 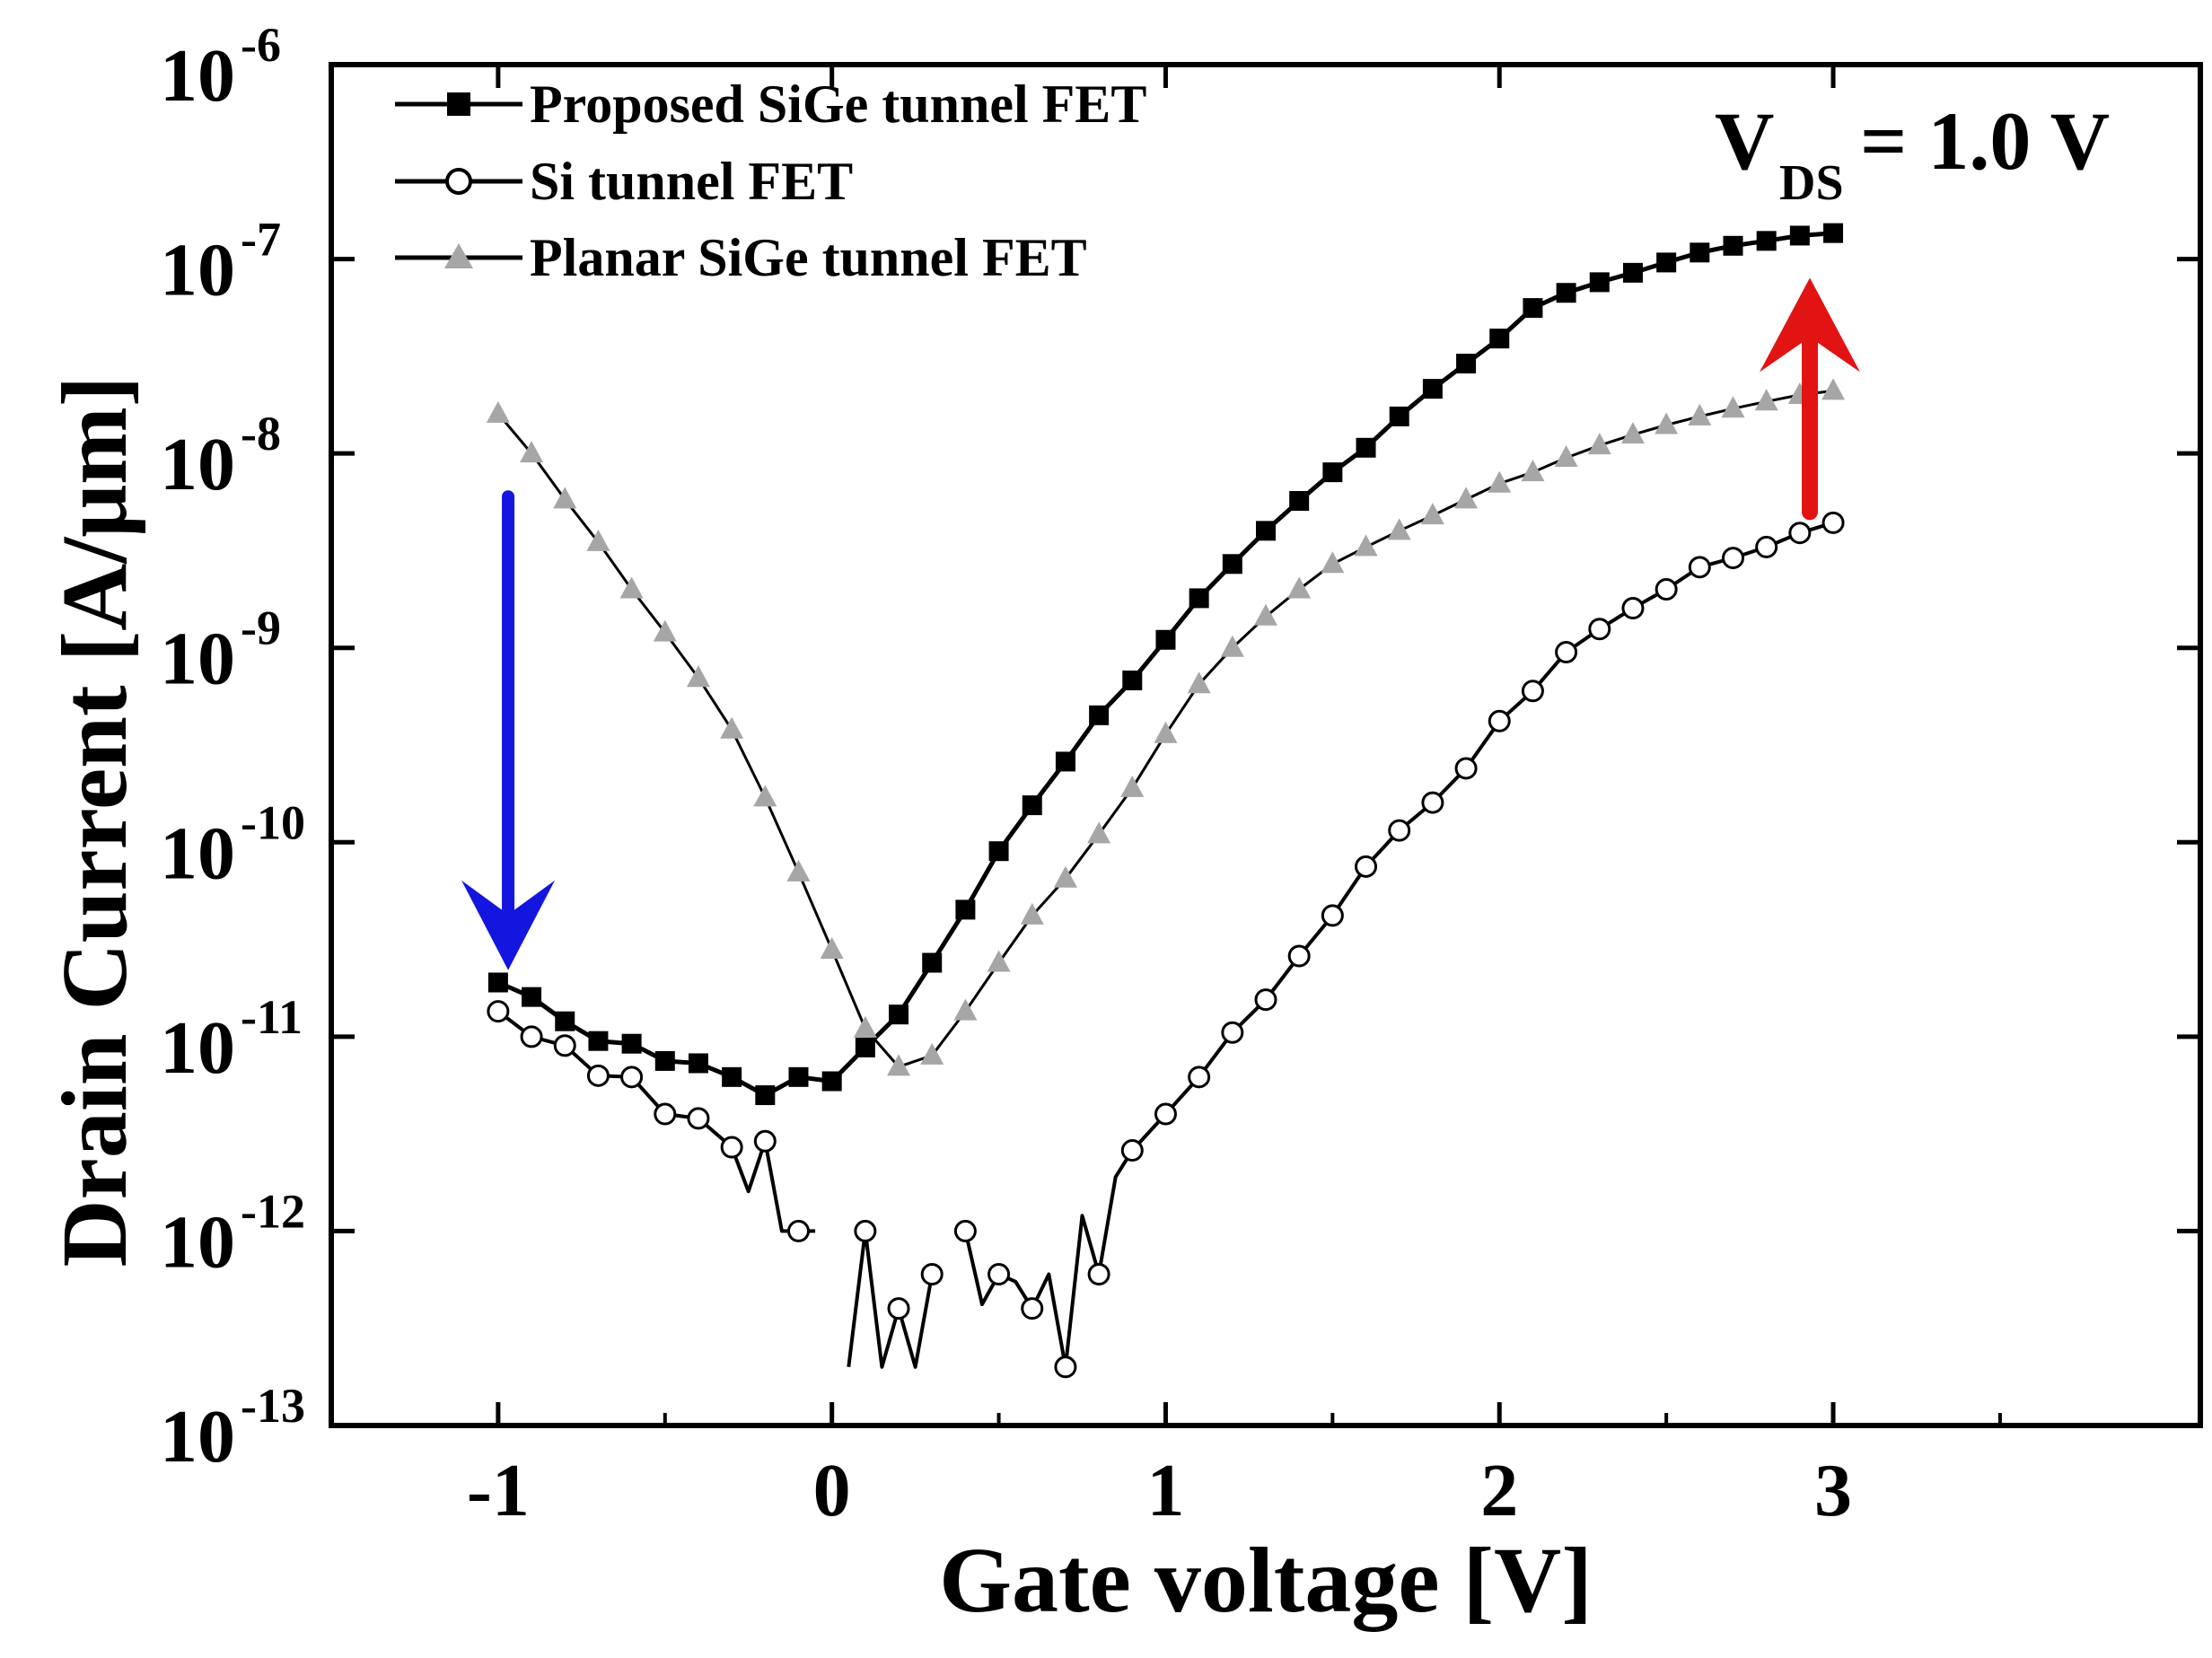 What do you see at coordinates (1744, 141) in the screenshot?
I see `vds-symbol: V` at bounding box center [1744, 141].